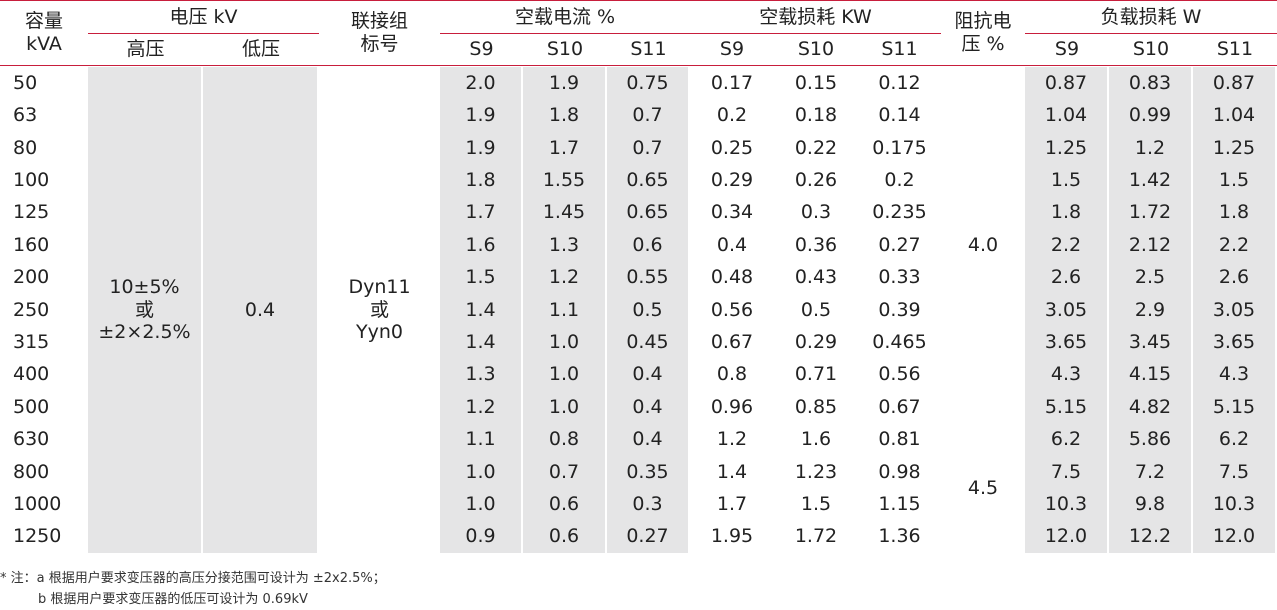 The image size is (1277, 610). I want to click on noload-loss-cell: 1.95, so click(732, 536).